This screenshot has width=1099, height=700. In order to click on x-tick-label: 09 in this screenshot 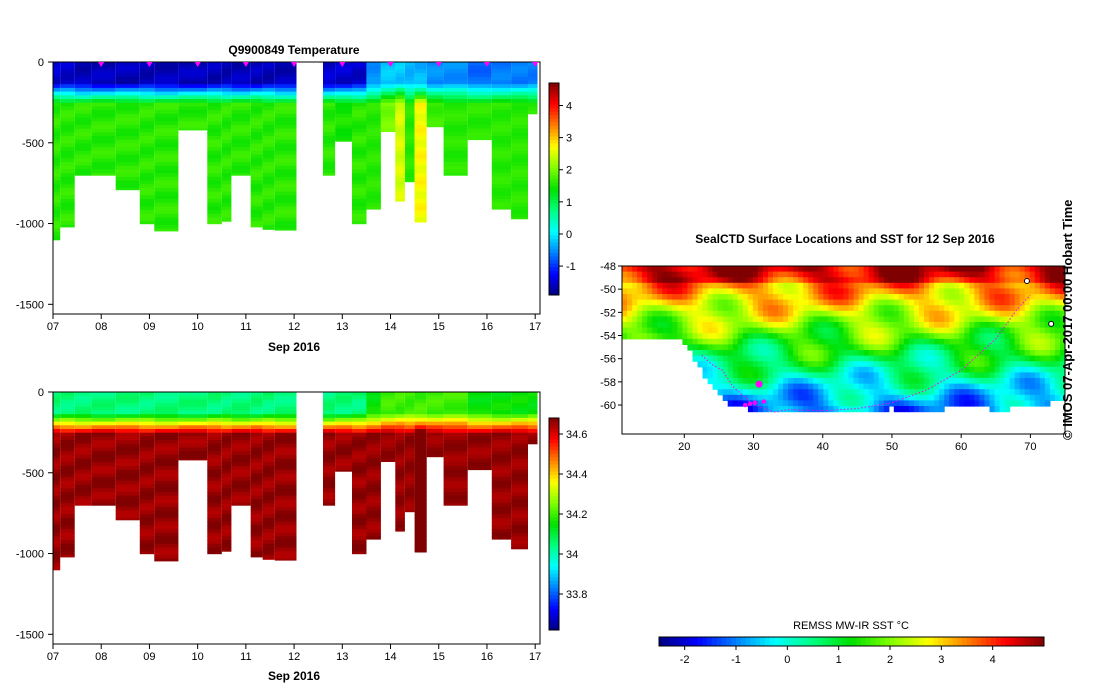, I will do `click(149, 327)`.